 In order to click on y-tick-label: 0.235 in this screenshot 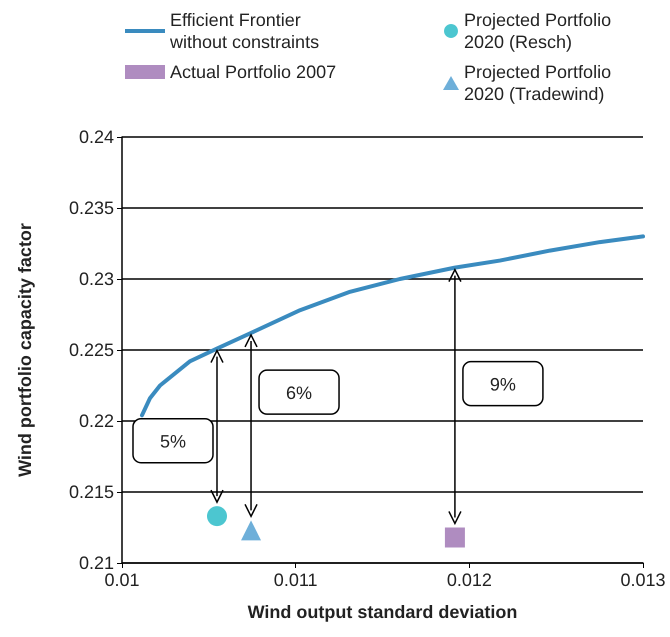, I will do `click(91, 208)`.